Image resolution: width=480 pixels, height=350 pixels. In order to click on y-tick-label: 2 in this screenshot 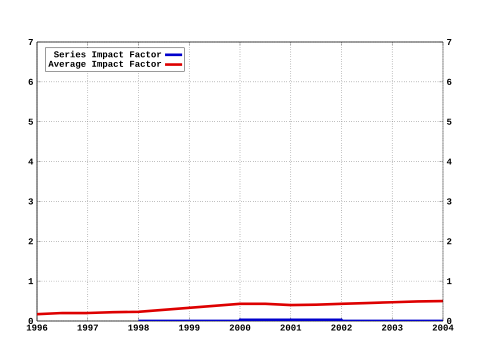, I will do `click(30, 241)`.